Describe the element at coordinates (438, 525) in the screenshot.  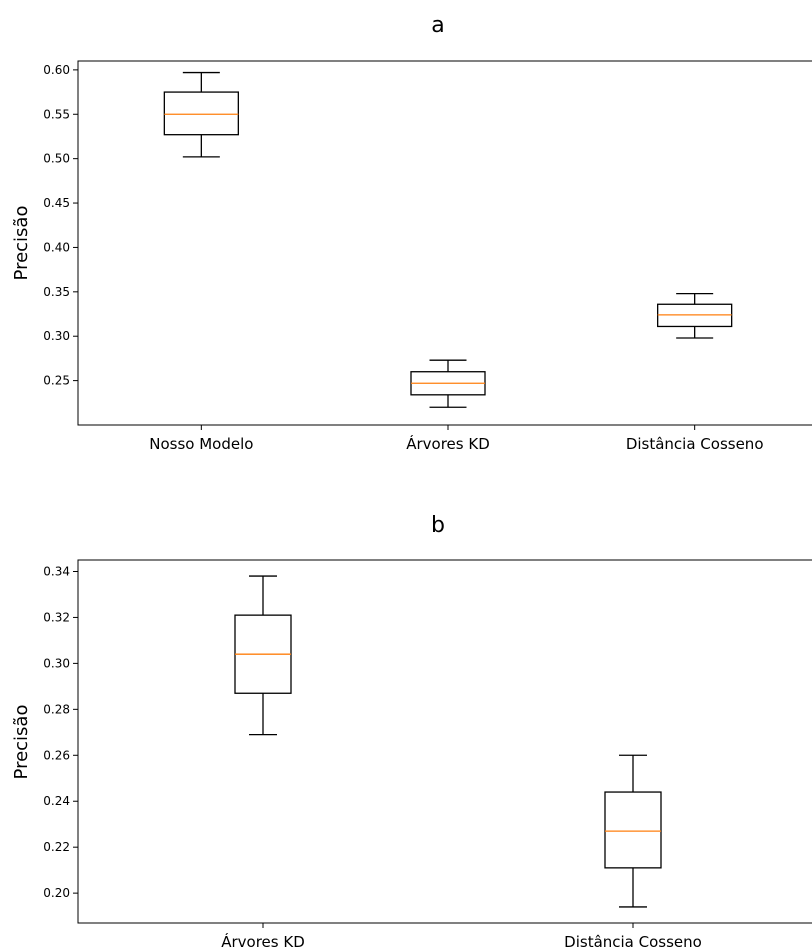
I see `chart-b-title: b` at that location.